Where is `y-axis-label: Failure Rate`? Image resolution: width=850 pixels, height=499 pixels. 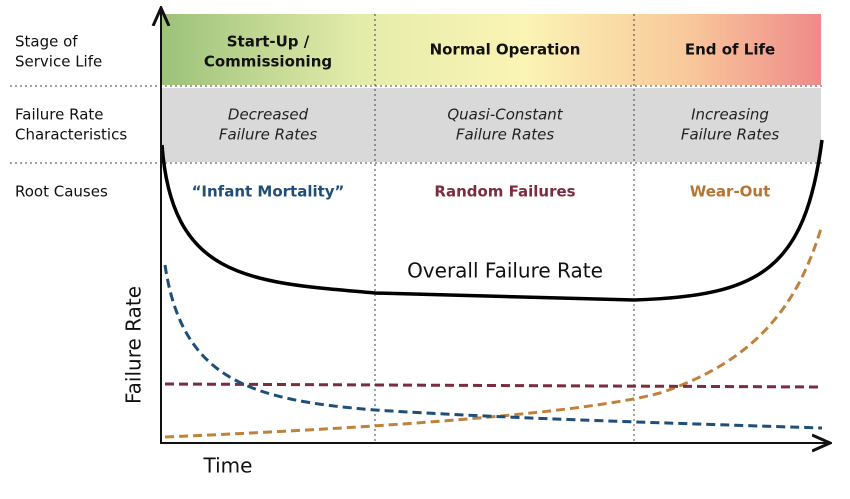
y-axis-label: Failure Rate is located at coordinates (134, 345).